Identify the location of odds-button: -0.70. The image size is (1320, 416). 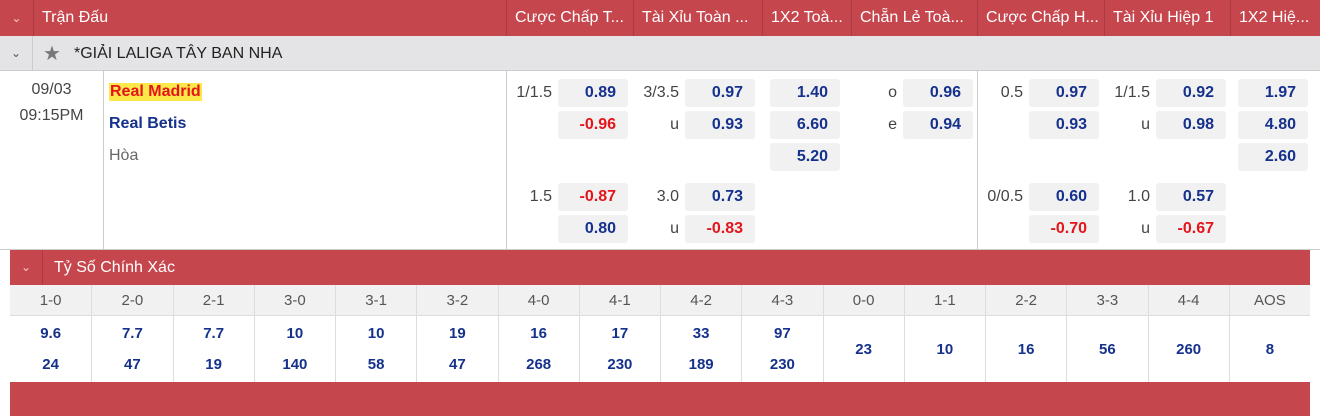
(1064, 229).